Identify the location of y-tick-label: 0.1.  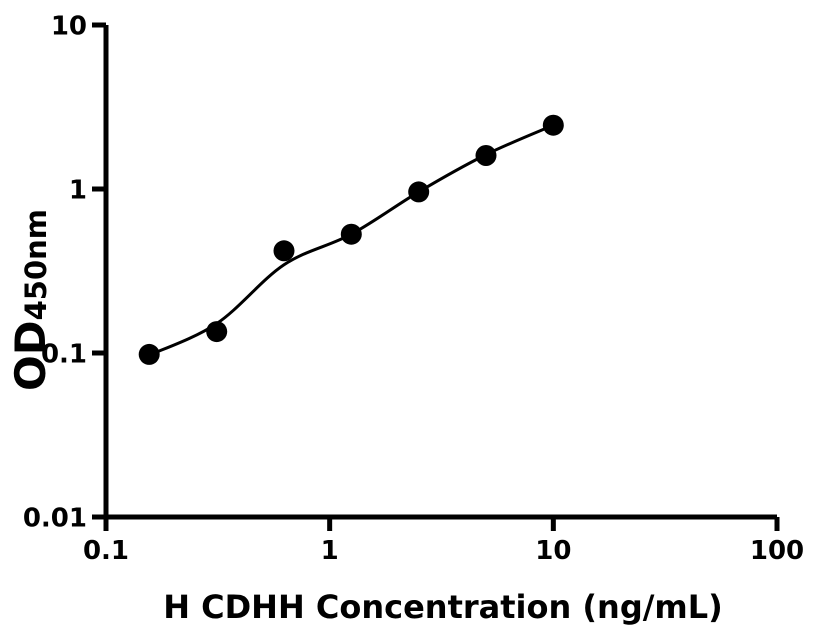
(64, 355).